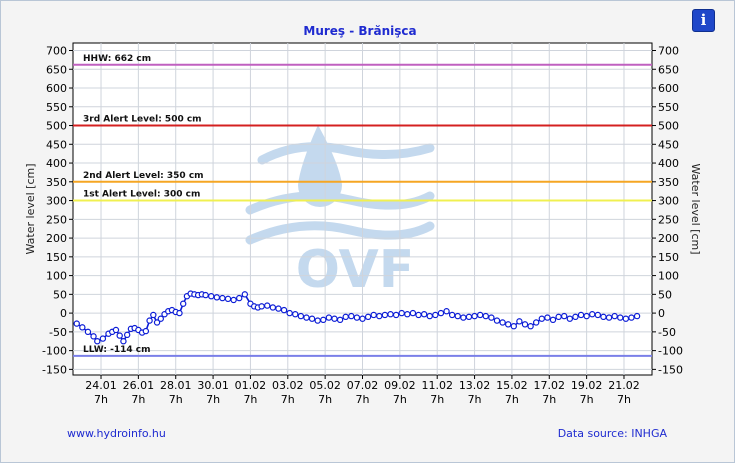  Describe the element at coordinates (139, 385) in the screenshot. I see `x-tick-label-date: 26.01` at that location.